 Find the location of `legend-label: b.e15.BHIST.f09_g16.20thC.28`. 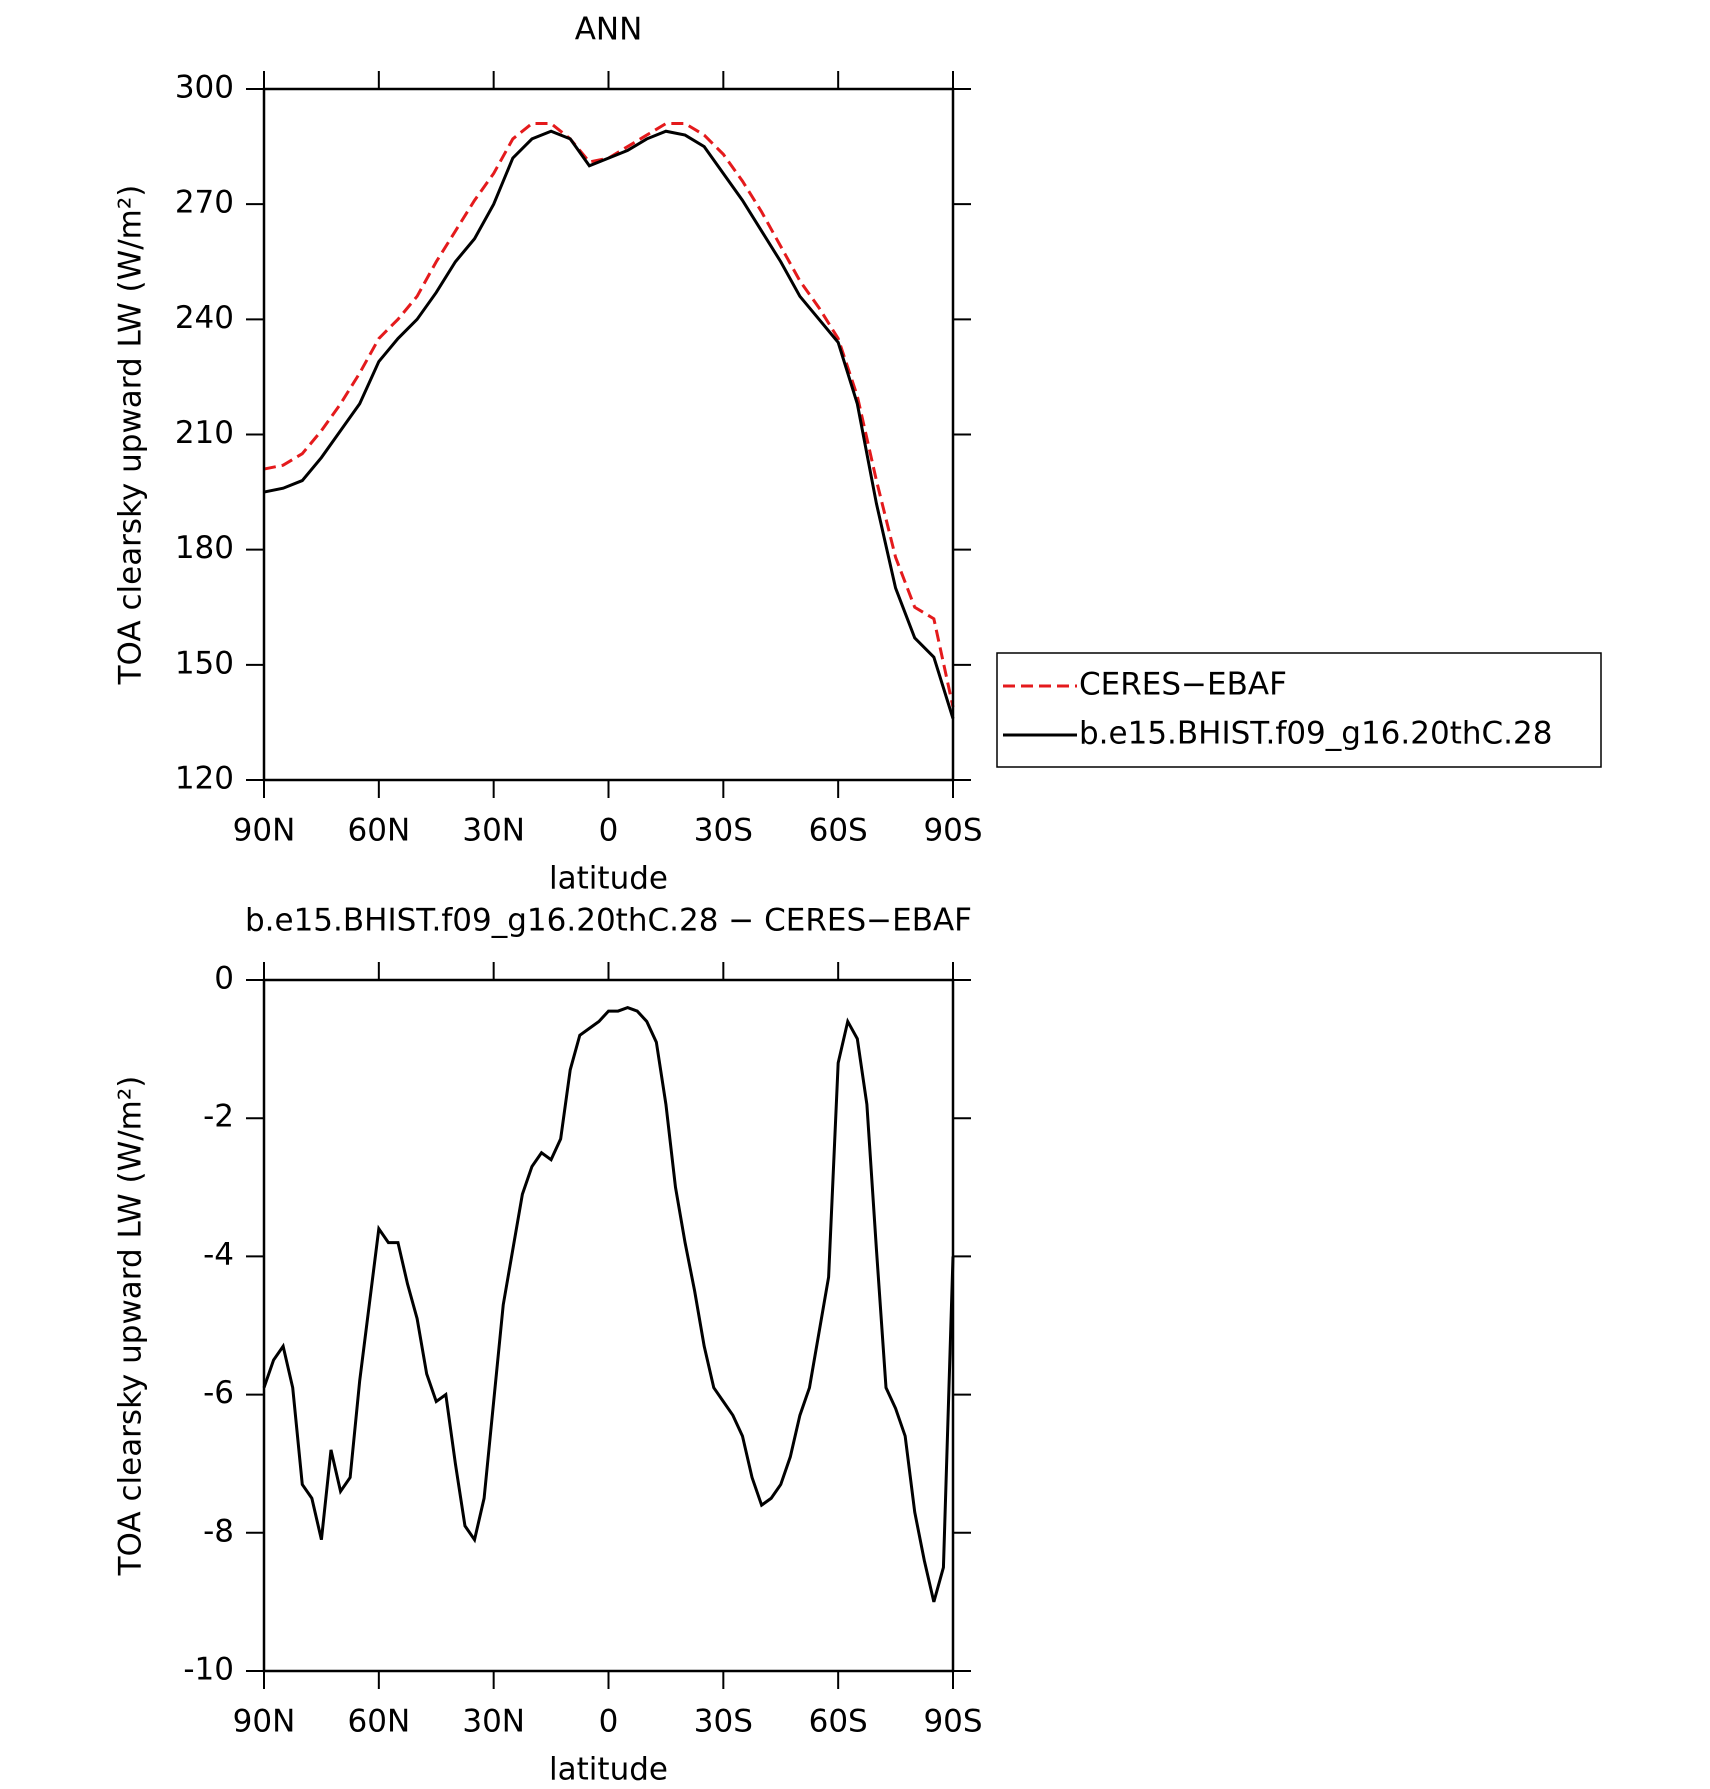

legend-label: b.e15.BHIST.f09_g16.20thC.28 is located at coordinates (1315, 734).